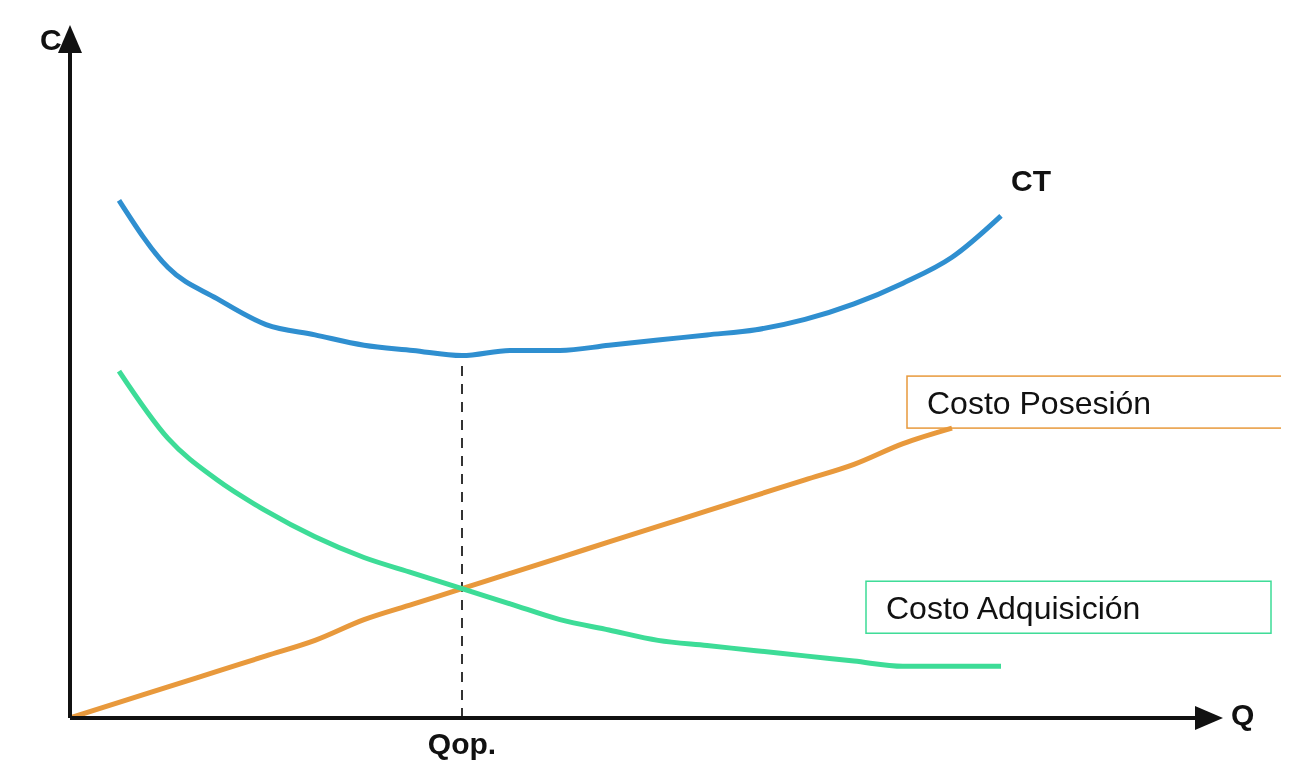  Describe the element at coordinates (1243, 715) in the screenshot. I see `x-axis-title: Q` at that location.